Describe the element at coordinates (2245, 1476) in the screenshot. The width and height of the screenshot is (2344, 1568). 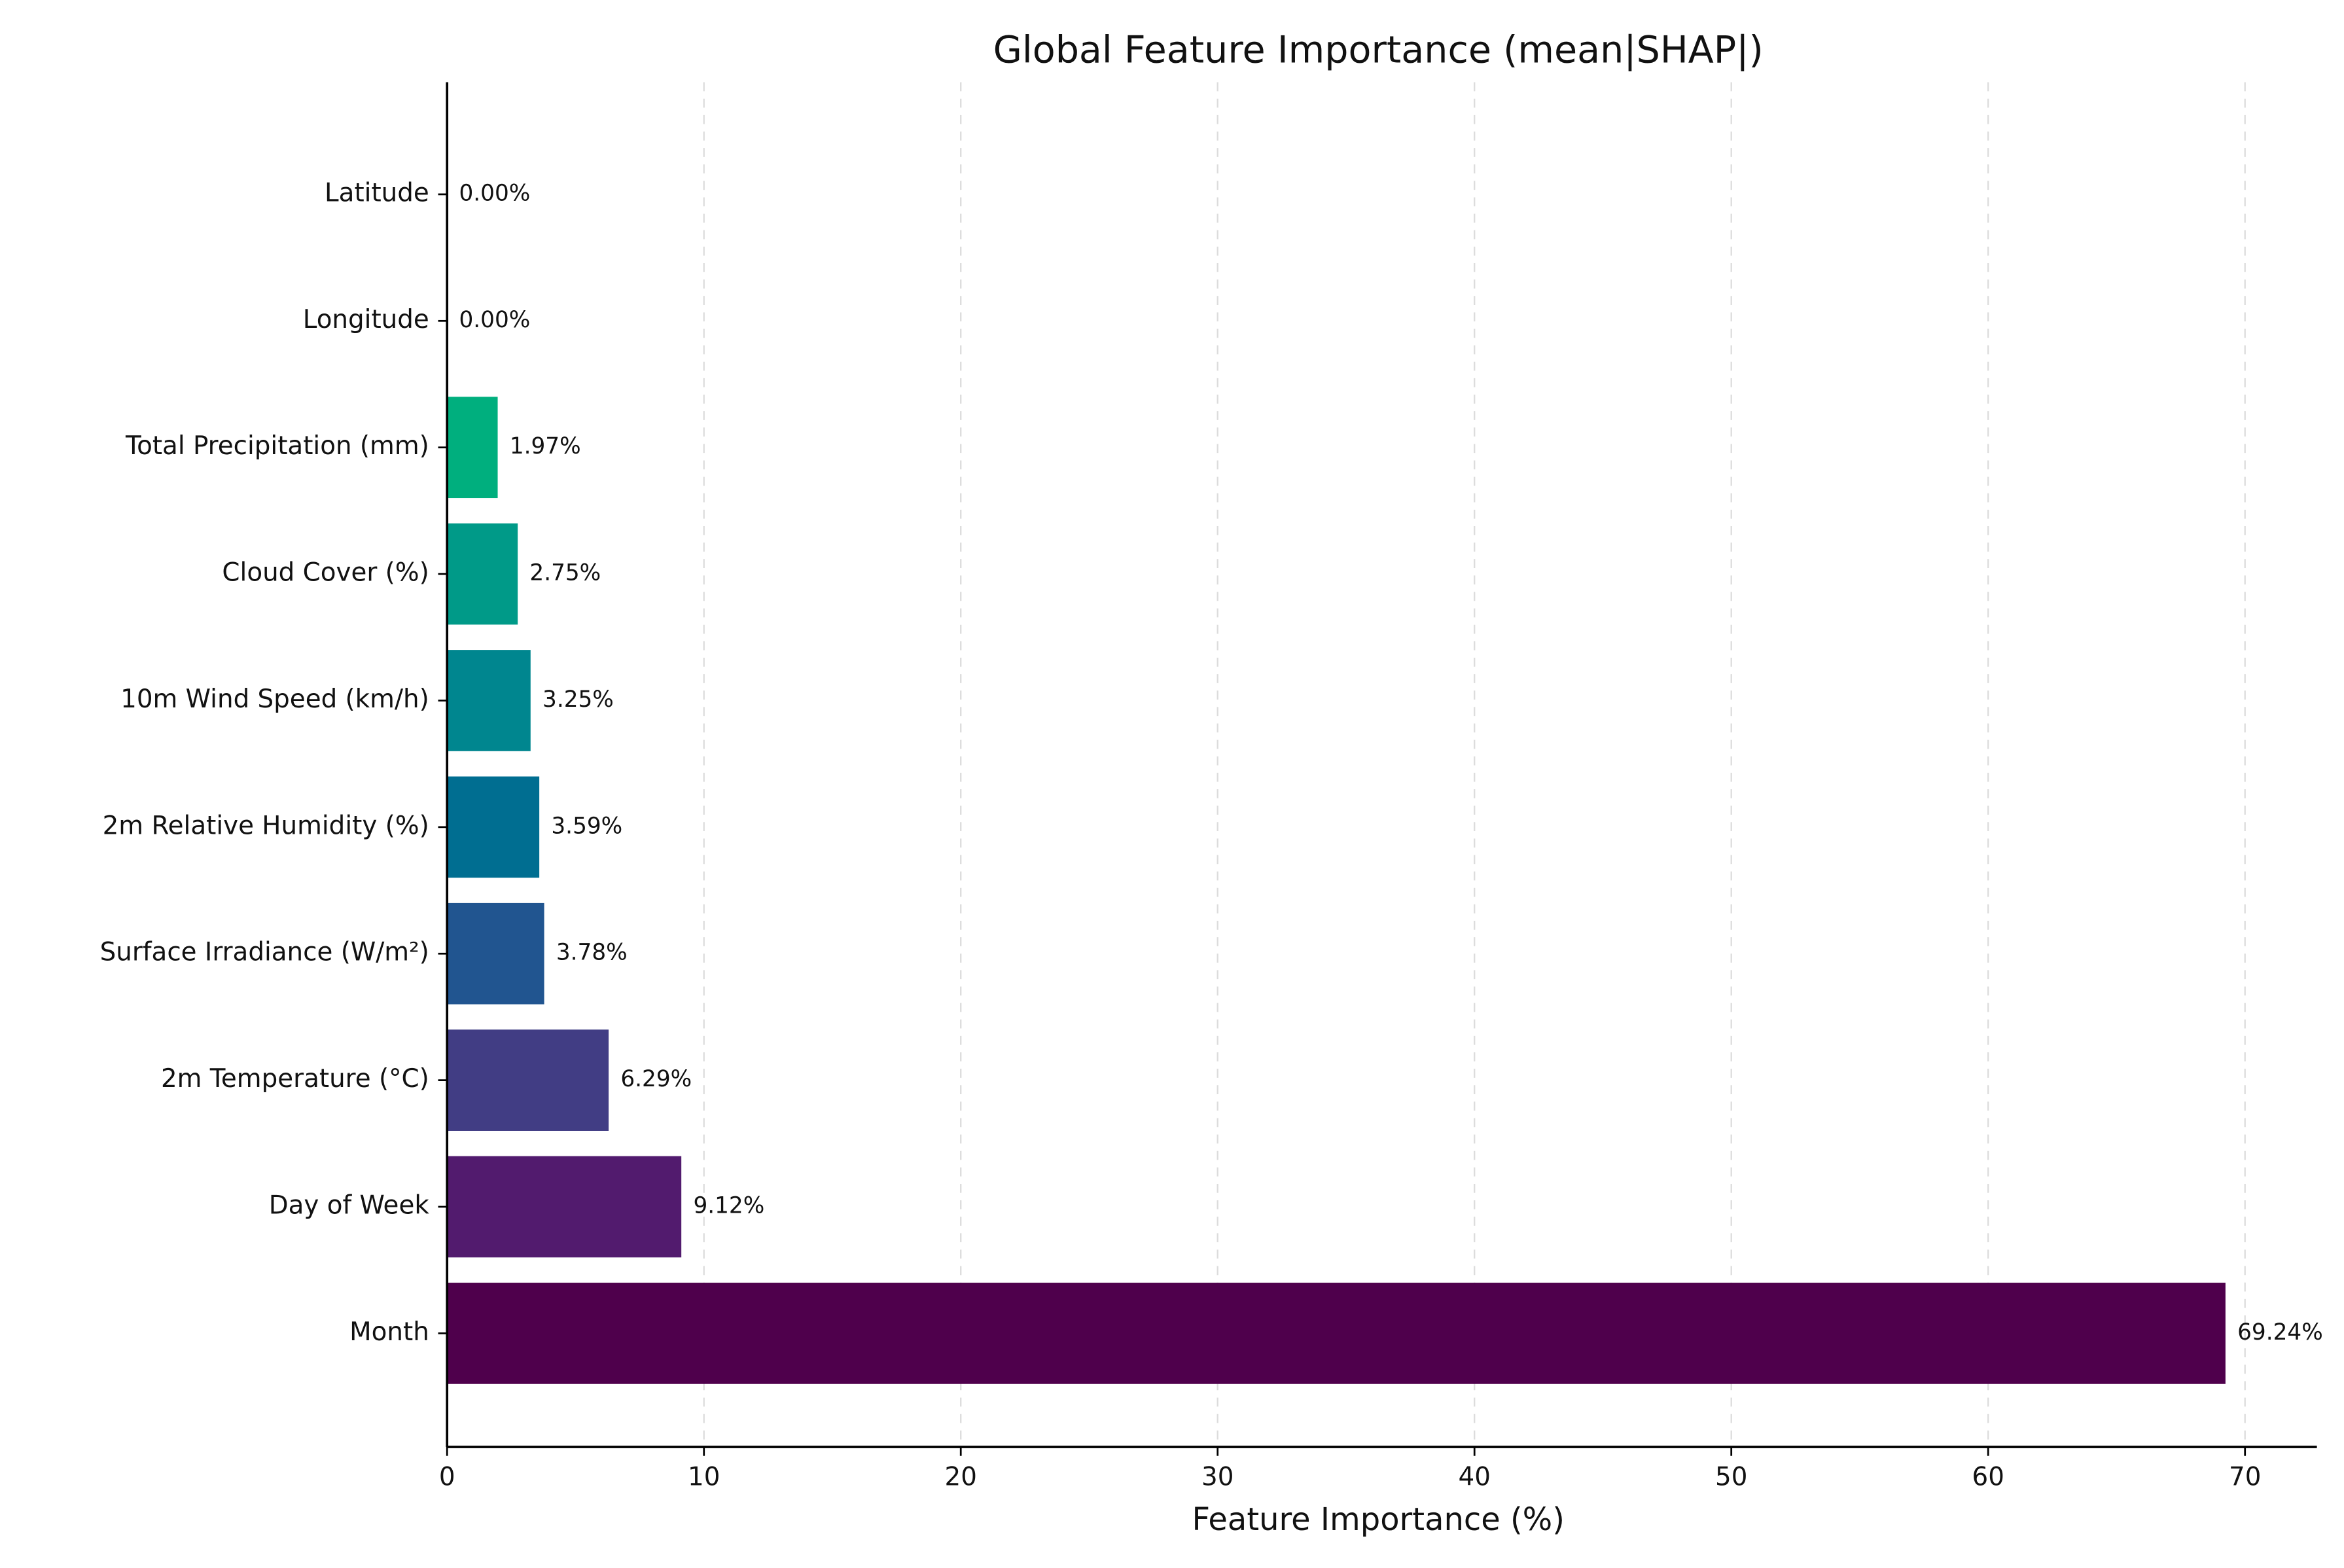
I see `x-tick-label: 70` at that location.